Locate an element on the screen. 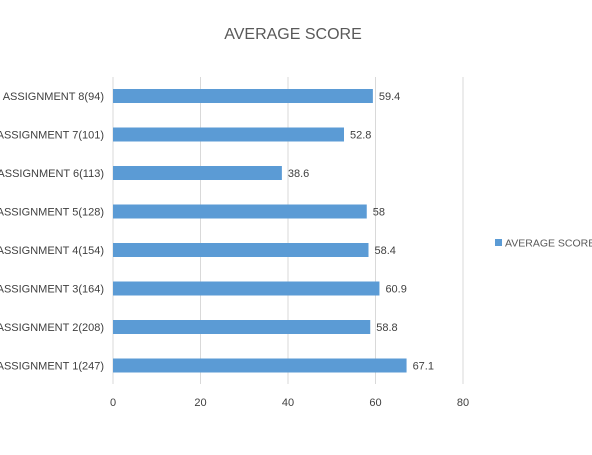 The height and width of the screenshot is (455, 592). x-tick-label: 60 is located at coordinates (375, 403).